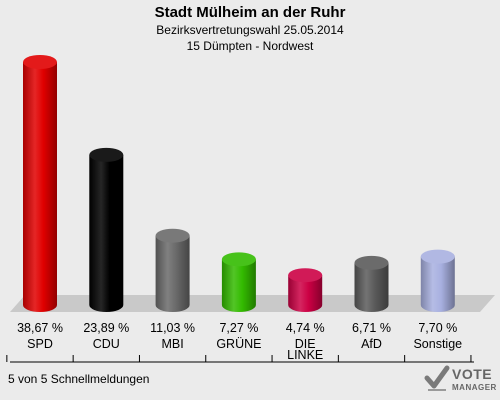 This screenshot has height=400, width=500. I want to click on value-label: 38,67 %, so click(40, 328).